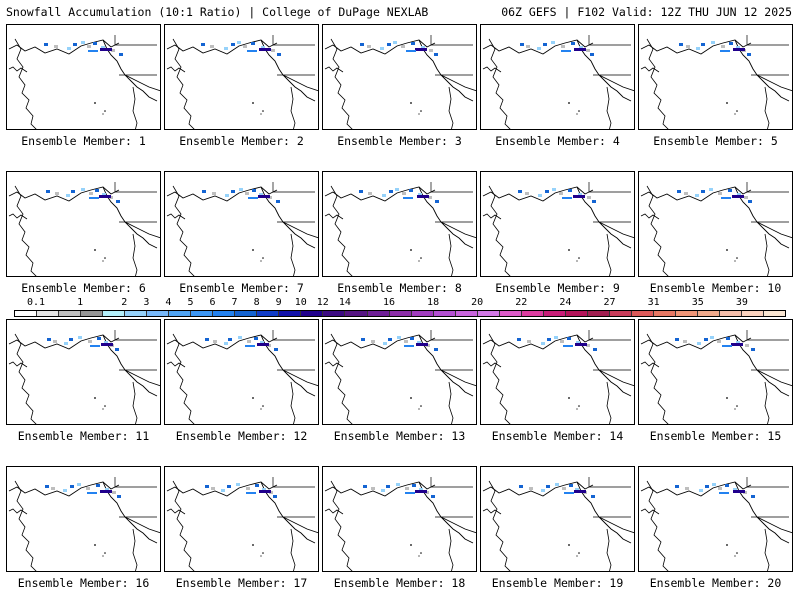 The image size is (800, 600). I want to click on ensemble-member-label: Ensemble Member: 10, so click(715, 288).